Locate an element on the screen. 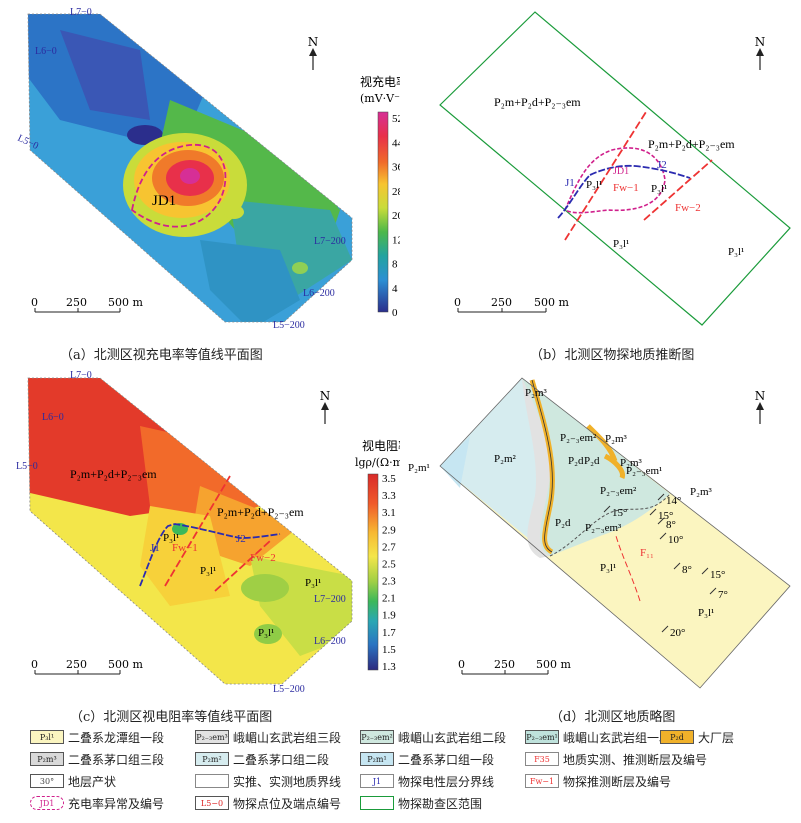 The height and width of the screenshot is (823, 801). formation-label: P₂d is located at coordinates (563, 523).